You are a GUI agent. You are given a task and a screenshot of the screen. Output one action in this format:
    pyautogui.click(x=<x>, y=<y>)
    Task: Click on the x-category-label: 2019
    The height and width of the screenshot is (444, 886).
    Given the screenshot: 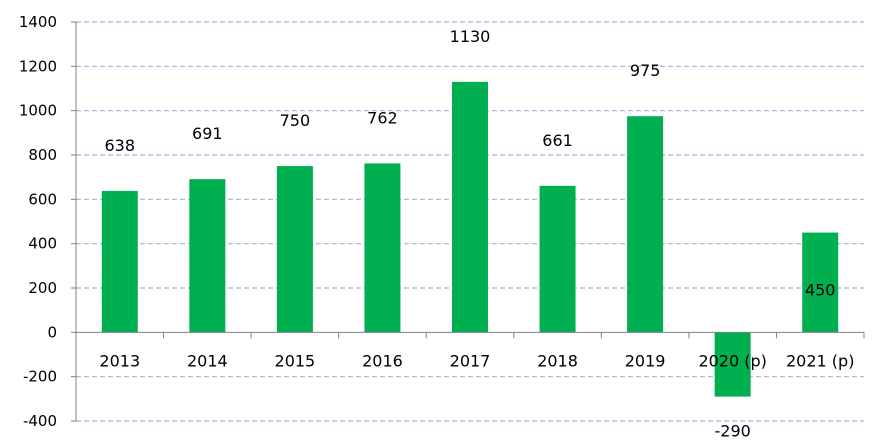 What is the action you would take?
    pyautogui.click(x=645, y=360)
    